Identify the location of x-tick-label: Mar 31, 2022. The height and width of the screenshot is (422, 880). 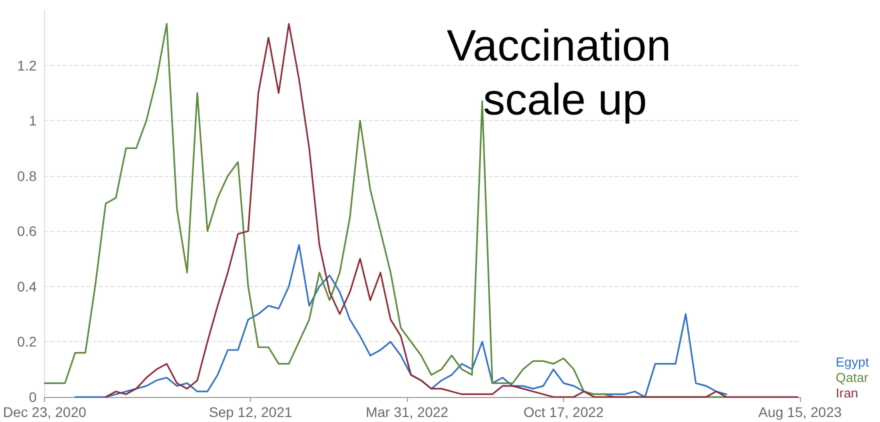
(407, 412).